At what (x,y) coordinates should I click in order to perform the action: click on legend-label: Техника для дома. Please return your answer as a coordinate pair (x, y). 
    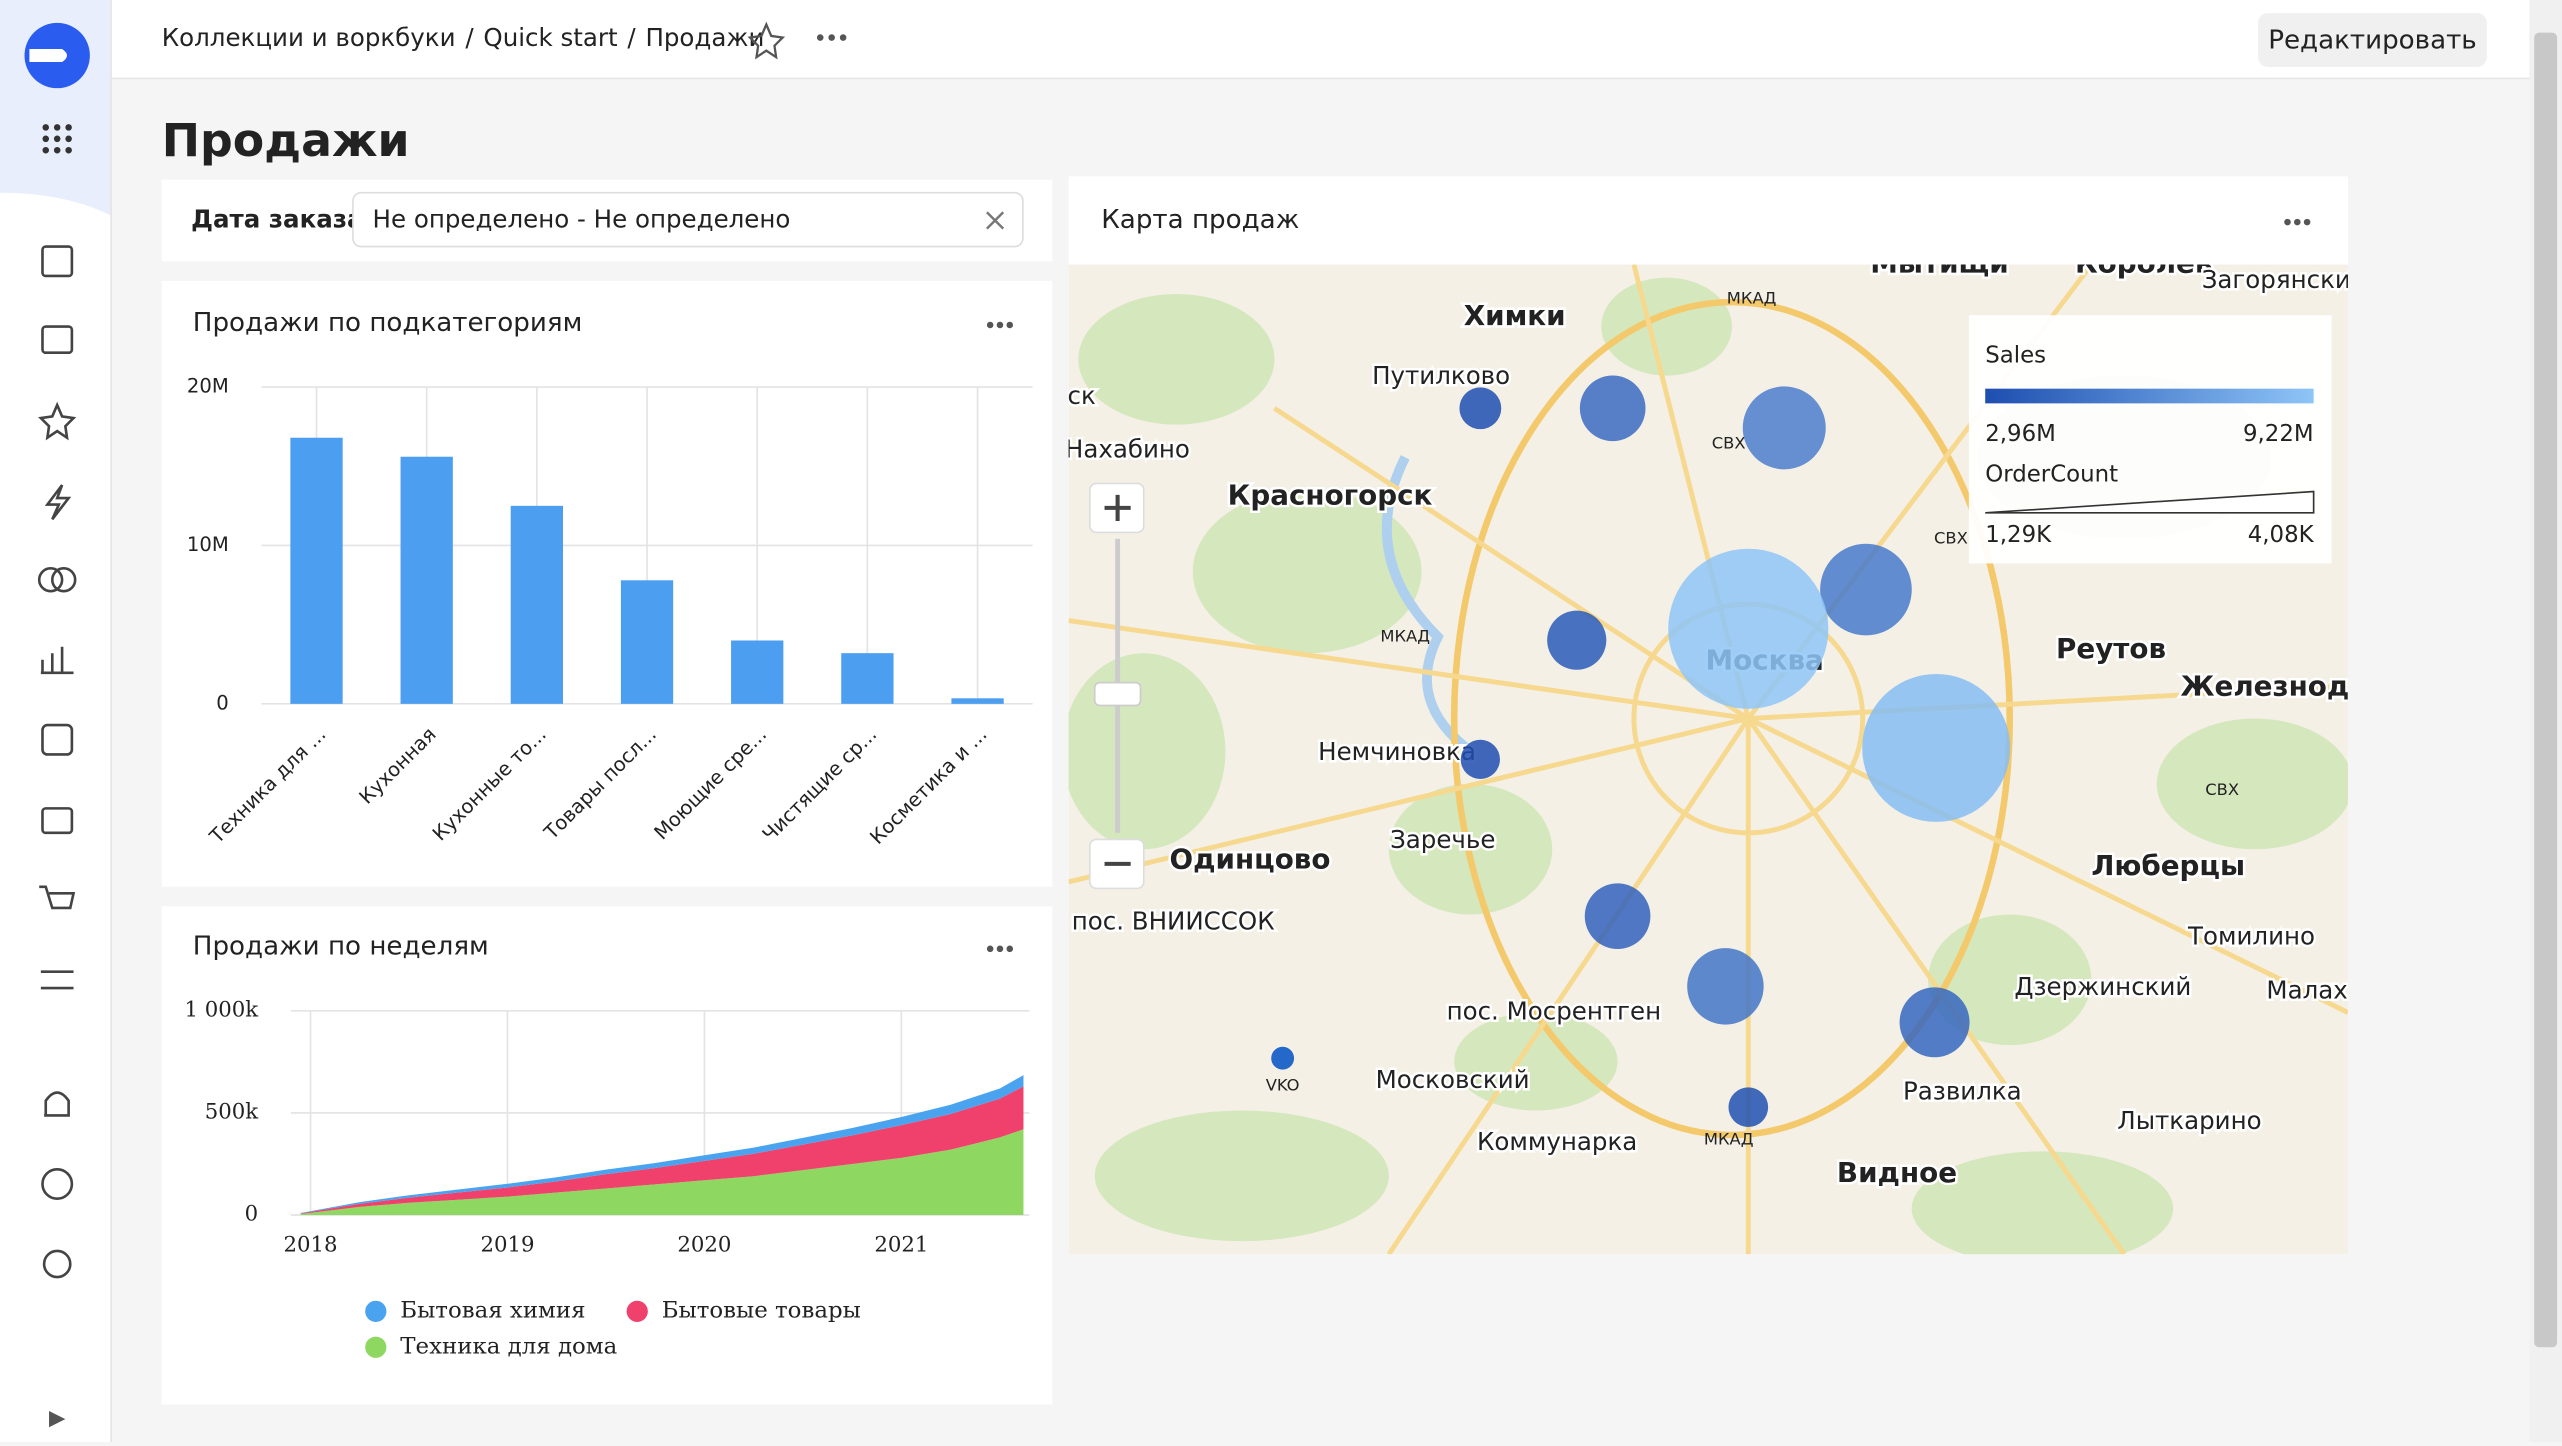
    Looking at the image, I should click on (508, 1346).